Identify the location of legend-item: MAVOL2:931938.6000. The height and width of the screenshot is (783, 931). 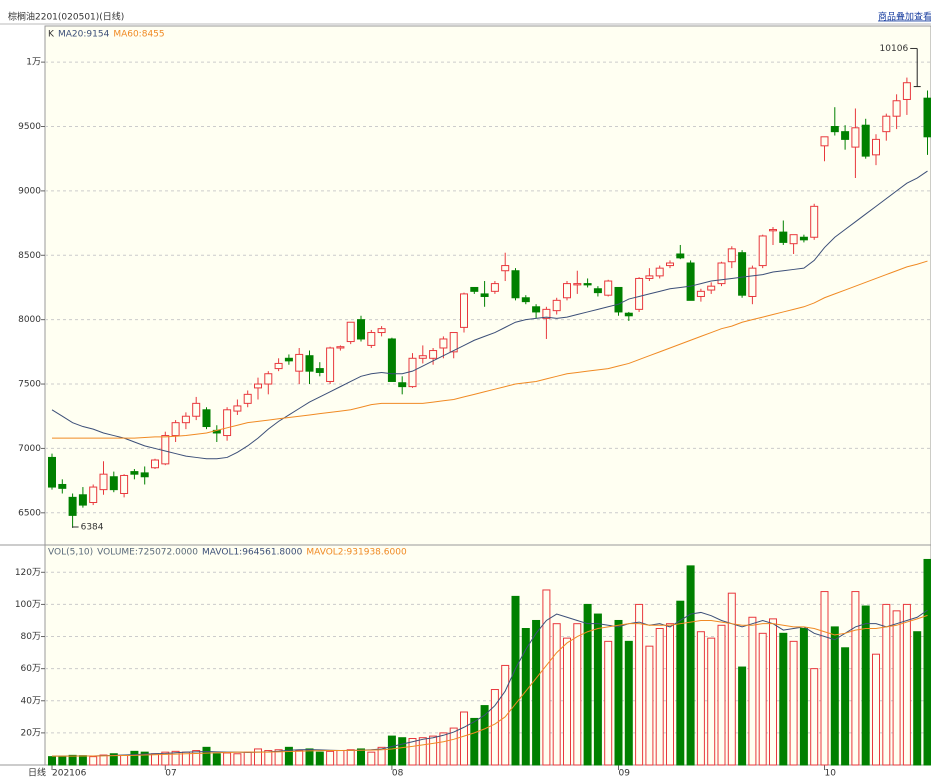
(356, 553).